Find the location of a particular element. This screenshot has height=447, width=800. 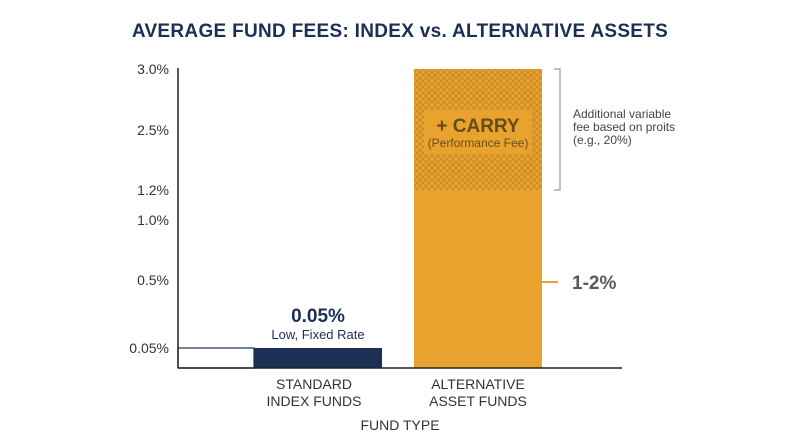

y-axis-ticks: 3.0% 2.5% 1.2% 1.0% 0.5% 0.05% is located at coordinates (149, 208).